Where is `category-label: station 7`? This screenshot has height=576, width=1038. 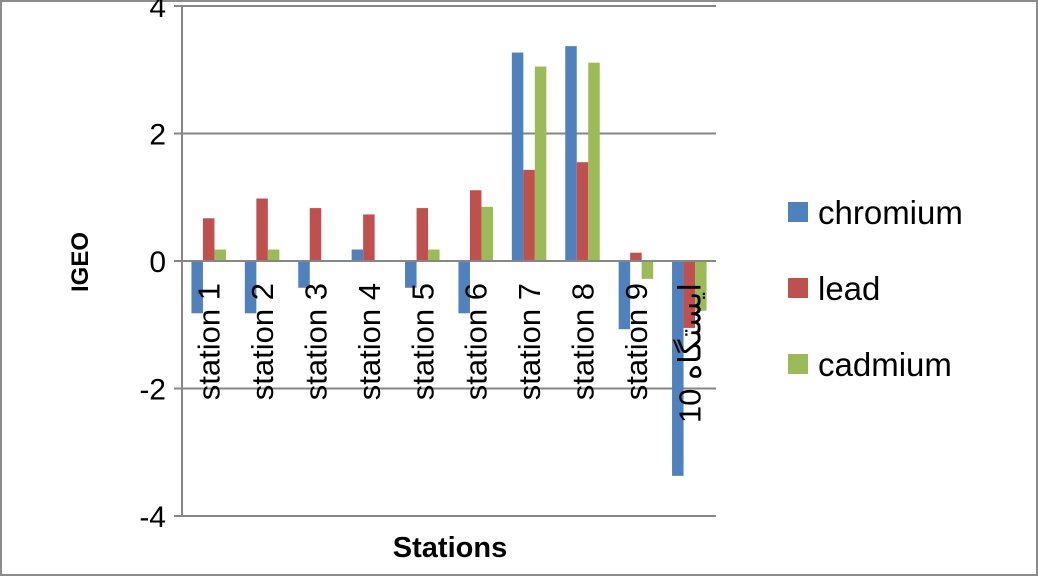 category-label: station 7 is located at coordinates (529, 341).